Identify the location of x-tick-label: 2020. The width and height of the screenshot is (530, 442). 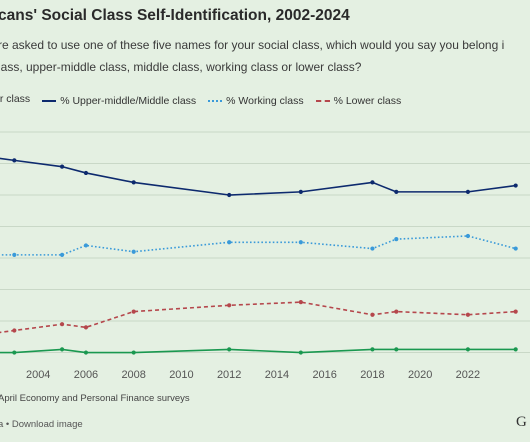
(420, 375).